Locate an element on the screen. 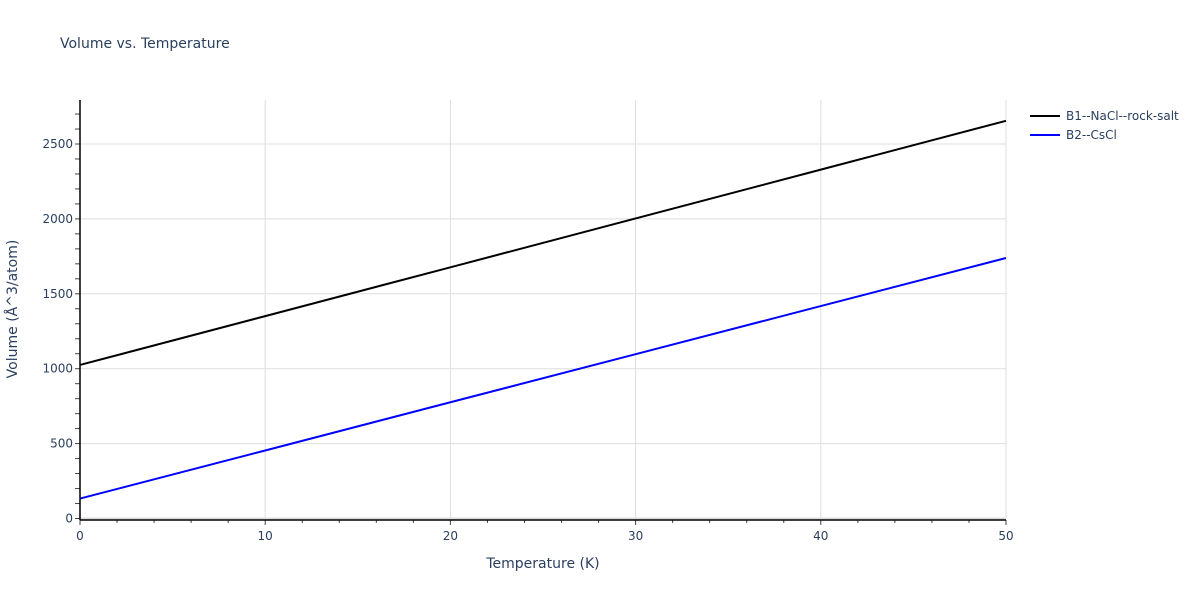  x-tick-label: 30 is located at coordinates (635, 536).